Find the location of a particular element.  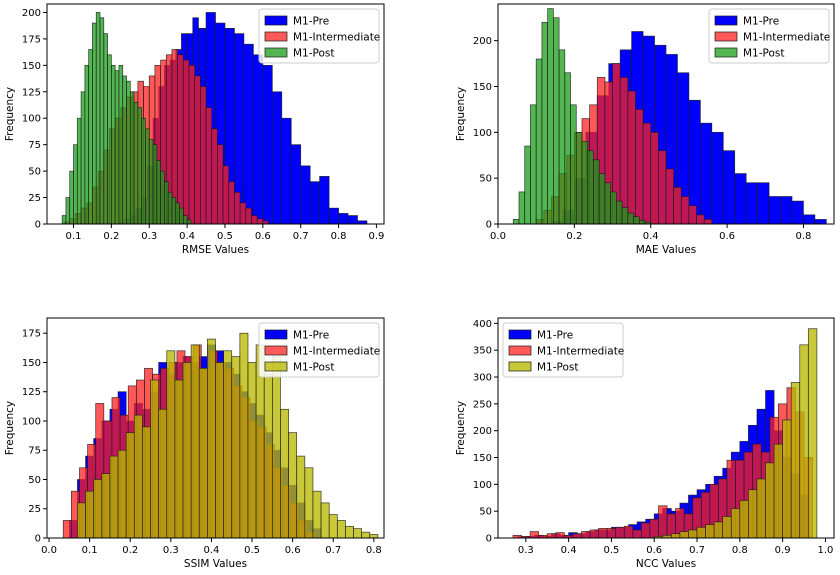

x-tick-label: 0.2 is located at coordinates (574, 236).